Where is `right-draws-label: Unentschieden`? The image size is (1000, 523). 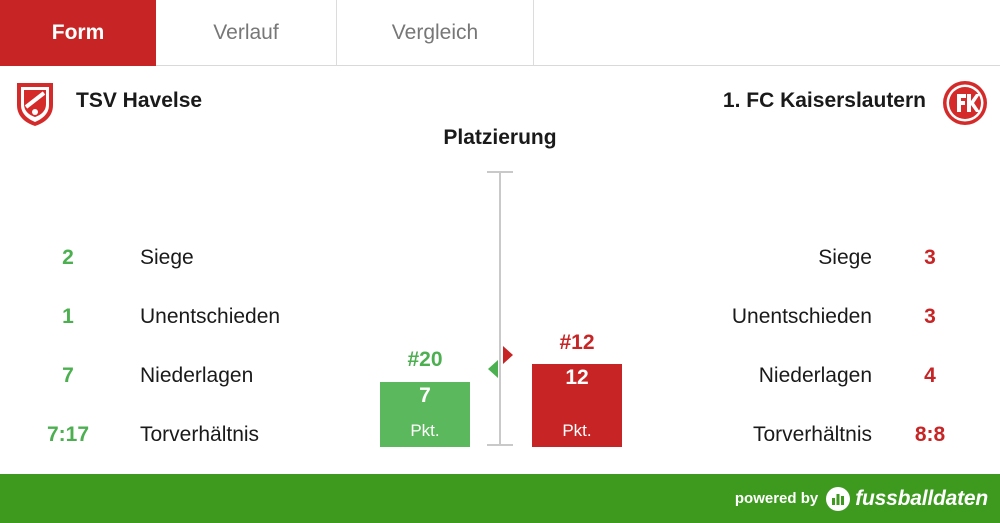 right-draws-label: Unentschieden is located at coordinates (801, 316).